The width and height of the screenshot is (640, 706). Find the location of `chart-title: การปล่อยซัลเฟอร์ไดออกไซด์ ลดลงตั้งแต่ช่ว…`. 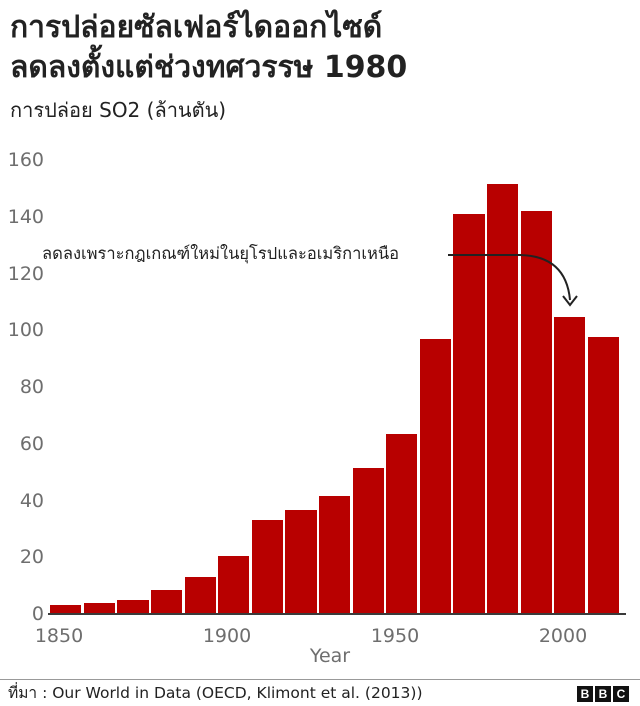

chart-title: การปล่อยซัลเฟอร์ไดออกไซด์ ลดลงตั้งแต่ช่ว… is located at coordinates (208, 48).